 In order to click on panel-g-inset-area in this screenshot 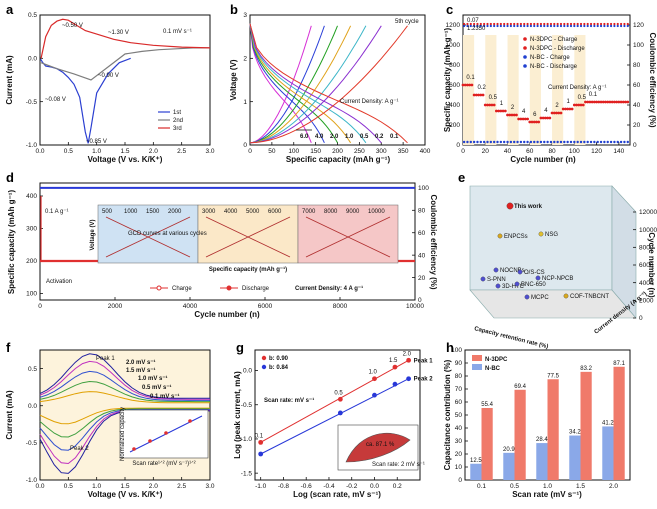, I will do `click(378, 448)`.